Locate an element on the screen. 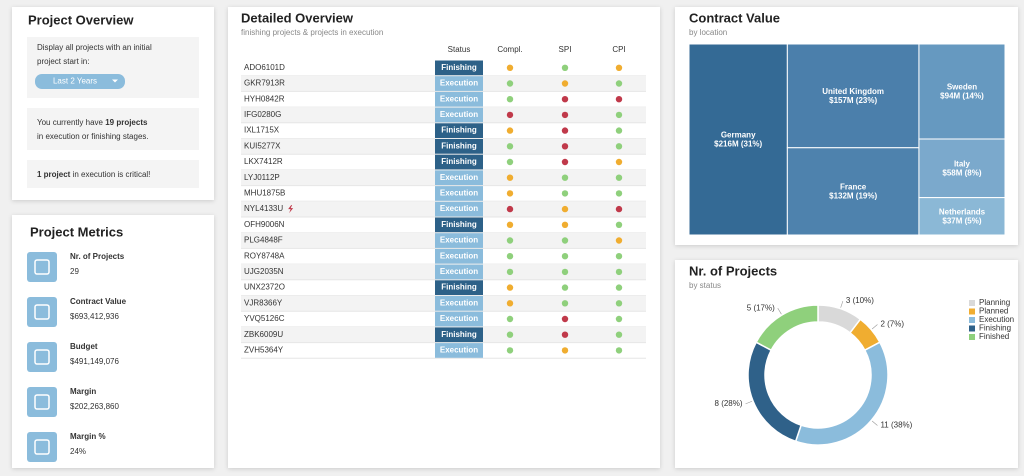  tile-value: $37M (5%) is located at coordinates (961, 220).